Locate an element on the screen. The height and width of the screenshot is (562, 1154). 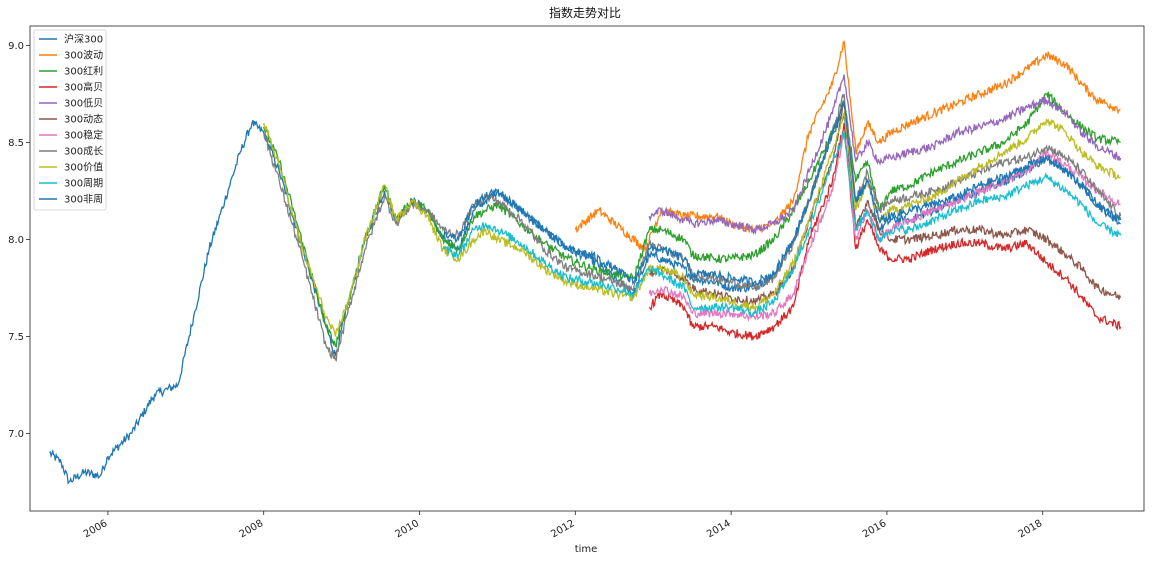
legend-label: 300低贝 is located at coordinates (83, 103).